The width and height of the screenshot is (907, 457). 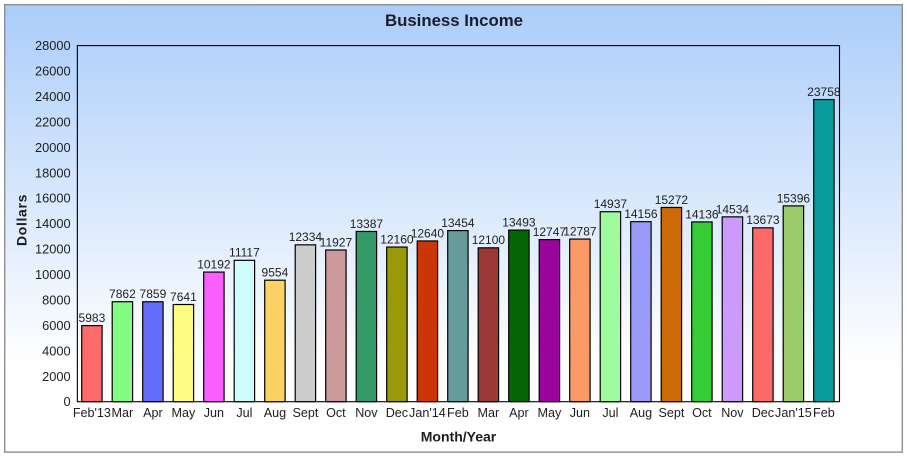 I want to click on svg-text: 14000, so click(x=53, y=223).